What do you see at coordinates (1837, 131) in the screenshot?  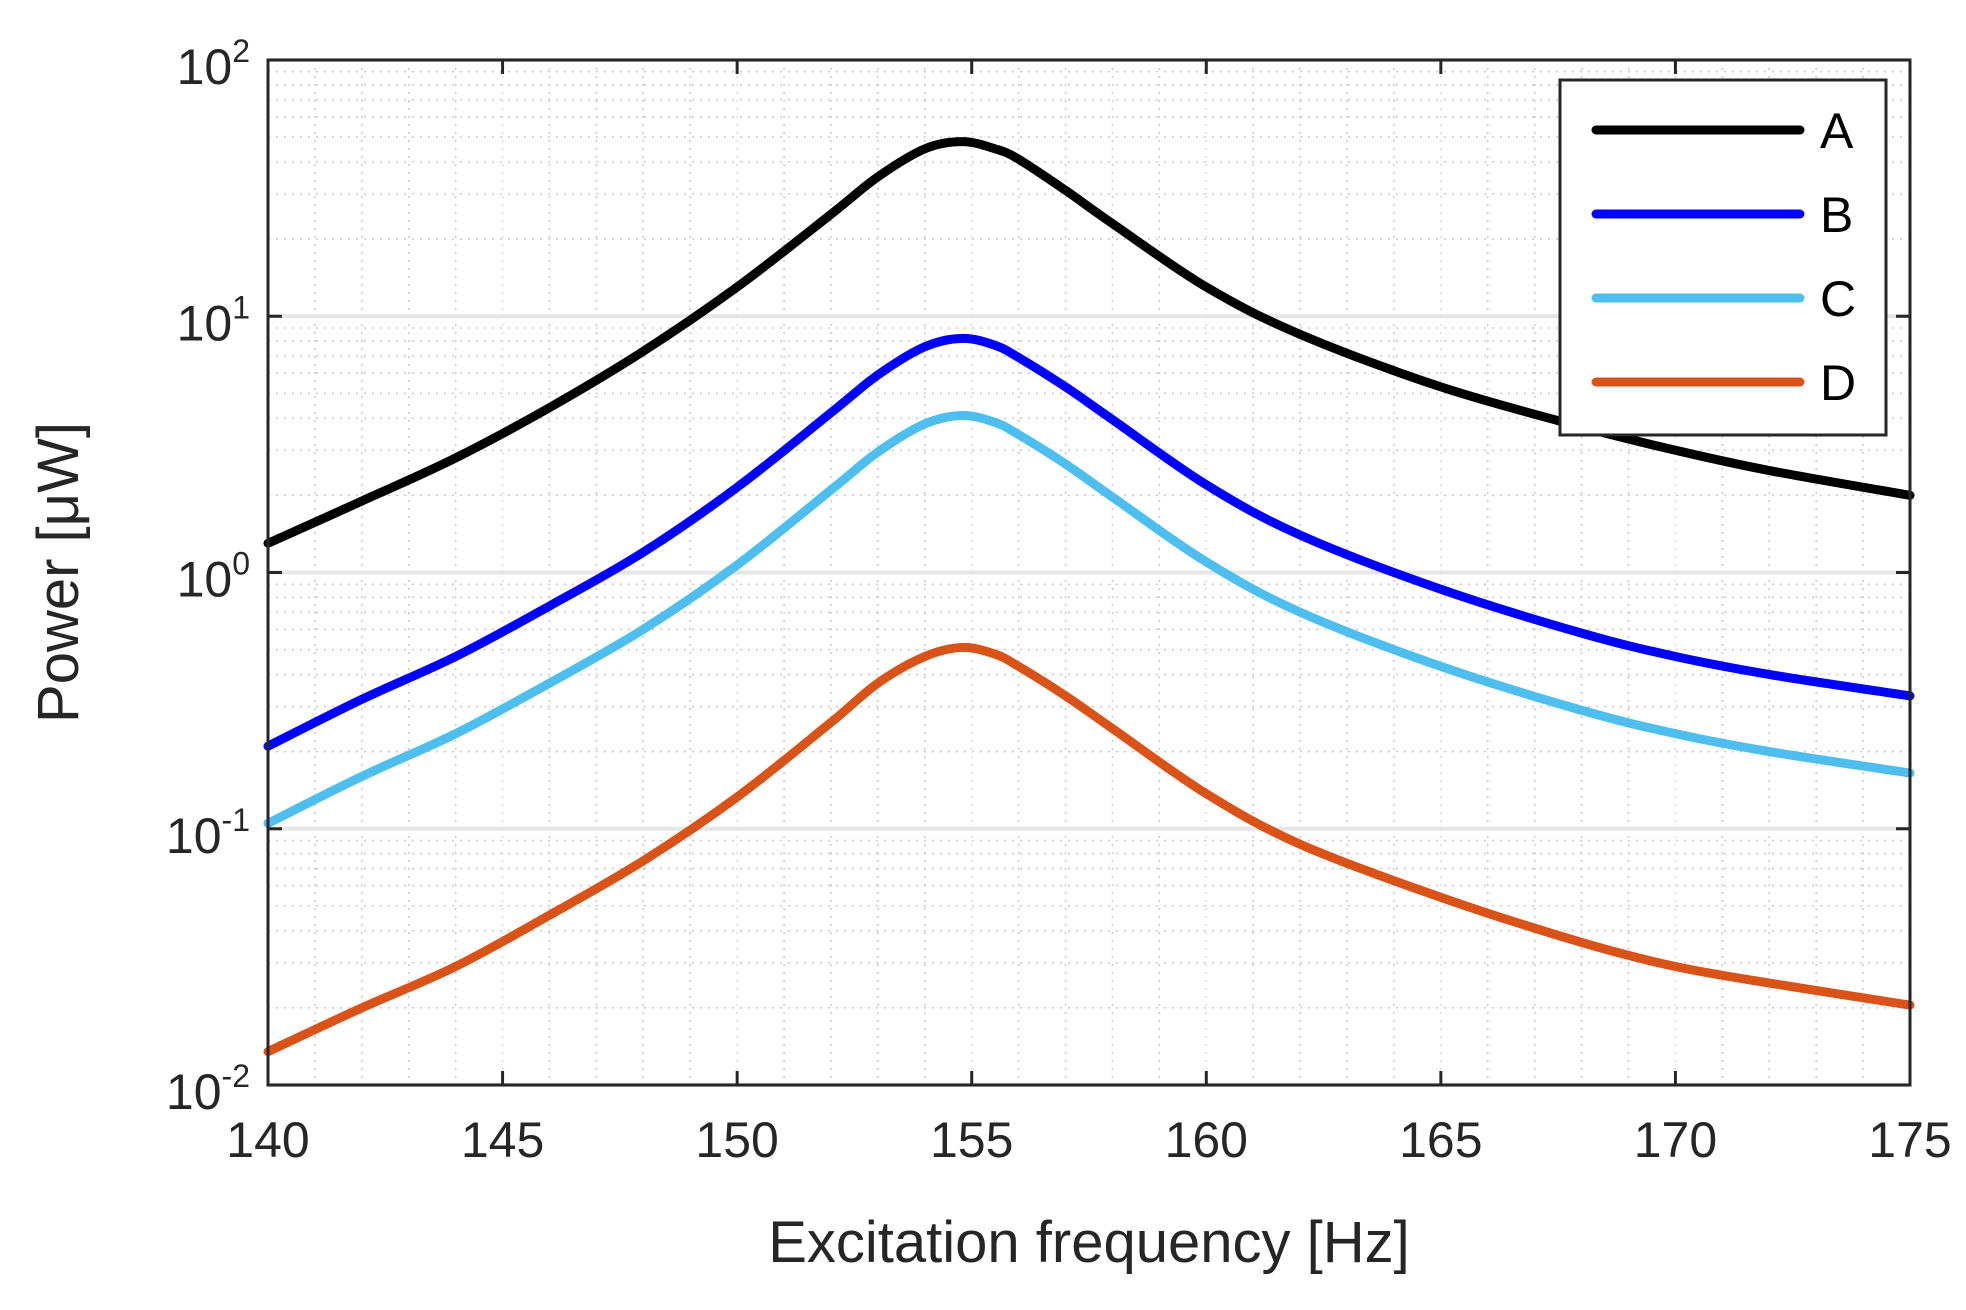 I see `legend-label-a: A` at bounding box center [1837, 131].